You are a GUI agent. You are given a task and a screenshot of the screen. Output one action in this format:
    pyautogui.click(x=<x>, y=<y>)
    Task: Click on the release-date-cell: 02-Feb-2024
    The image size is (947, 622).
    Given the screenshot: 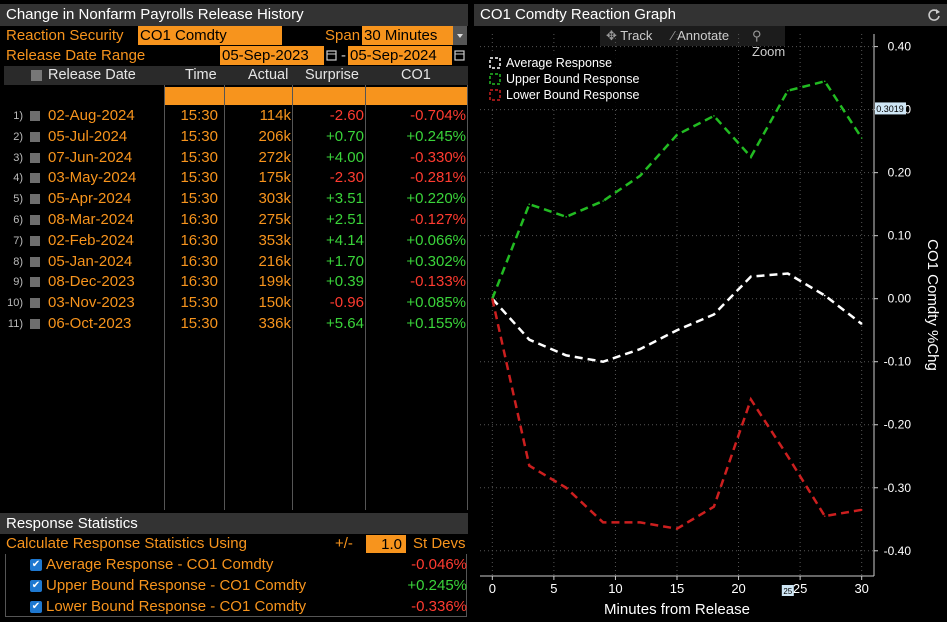 What is the action you would take?
    pyautogui.click(x=91, y=240)
    